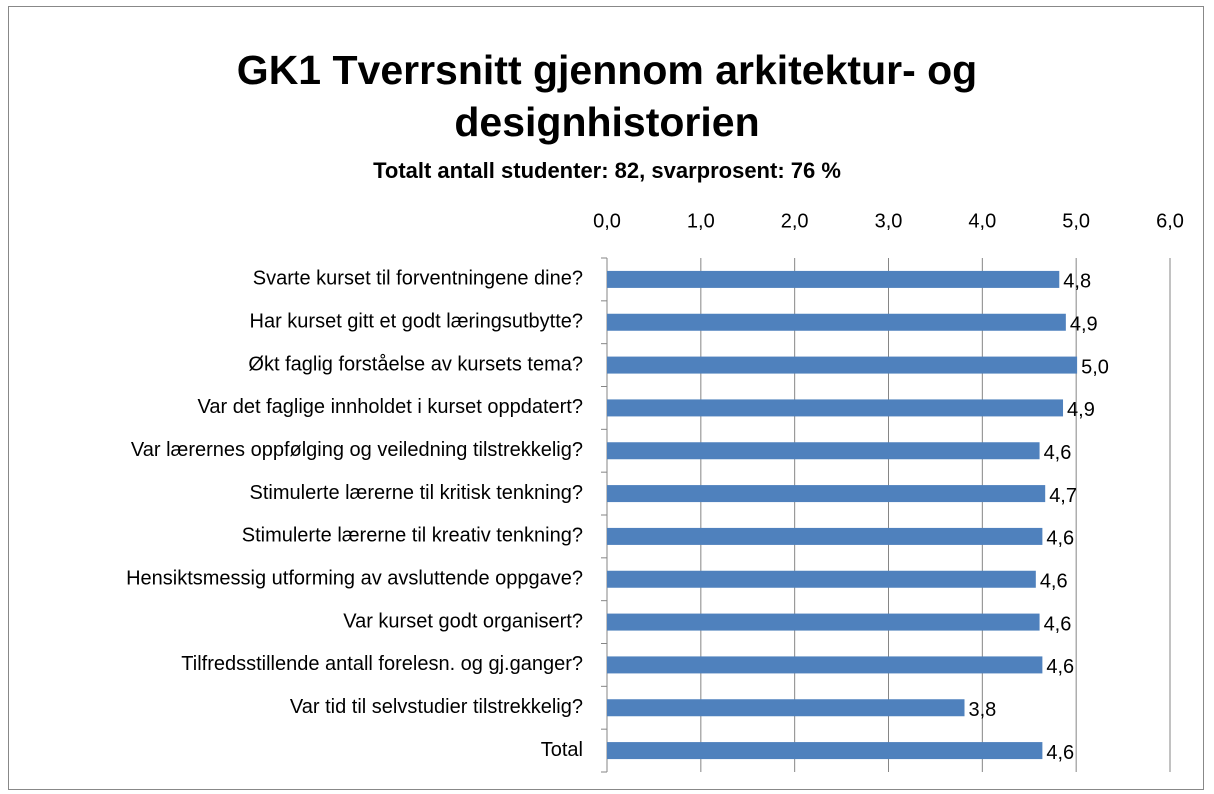 The image size is (1214, 794). What do you see at coordinates (982, 221) in the screenshot?
I see `x-tick-label: 4,0` at bounding box center [982, 221].